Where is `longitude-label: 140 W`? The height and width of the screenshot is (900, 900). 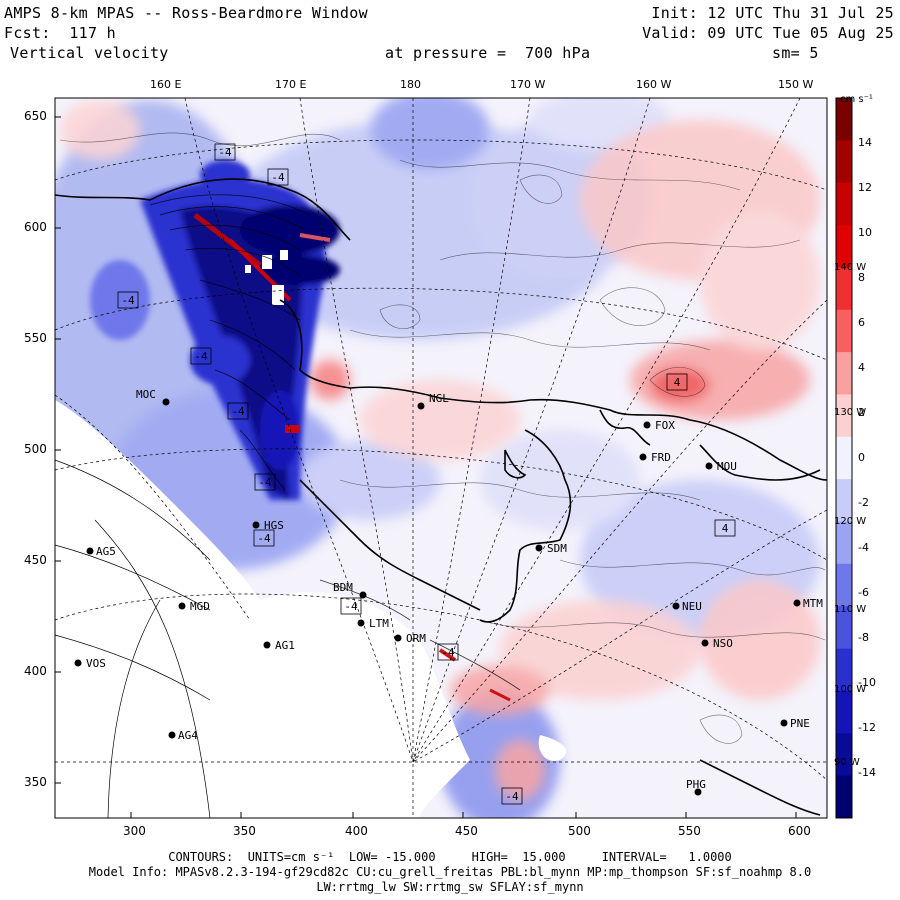
longitude-label: 140 W is located at coordinates (850, 267).